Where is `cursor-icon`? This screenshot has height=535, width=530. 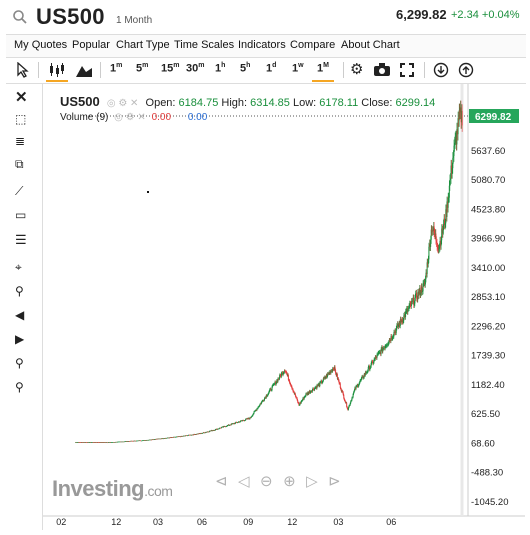 cursor-icon is located at coordinates (23, 70).